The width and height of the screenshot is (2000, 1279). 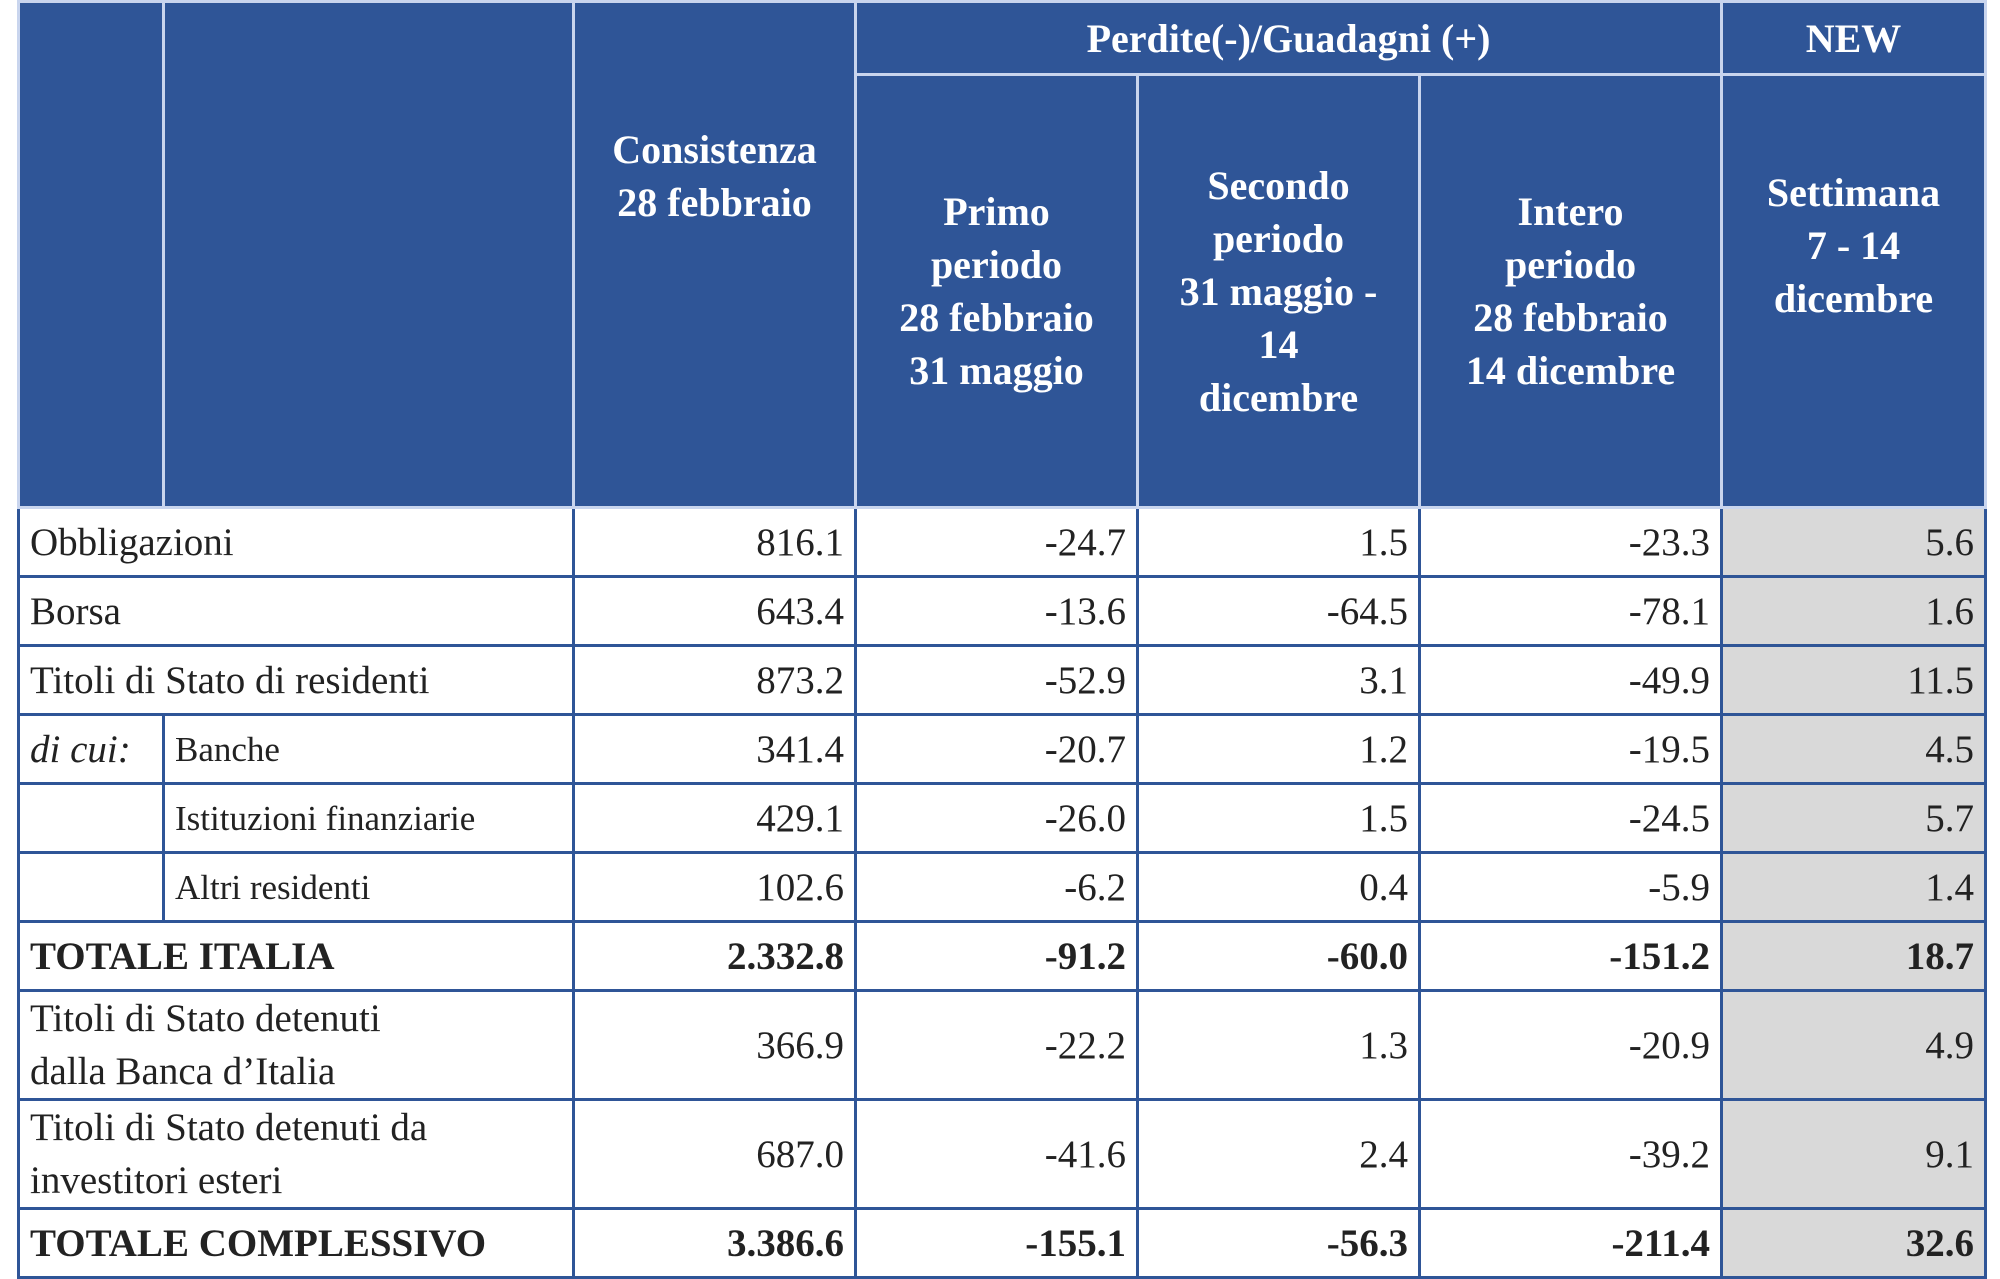 I want to click on cell-value: 816.1, so click(x=714, y=542).